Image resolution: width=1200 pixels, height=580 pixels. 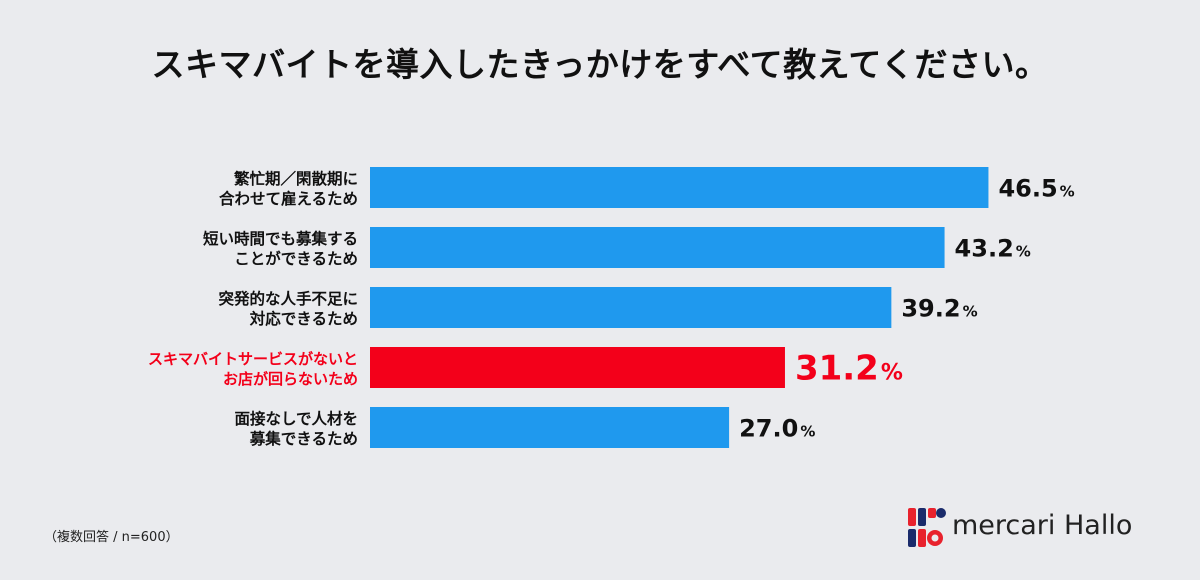 What do you see at coordinates (1027, 189) in the screenshot?
I see `value-number: 46.5` at bounding box center [1027, 189].